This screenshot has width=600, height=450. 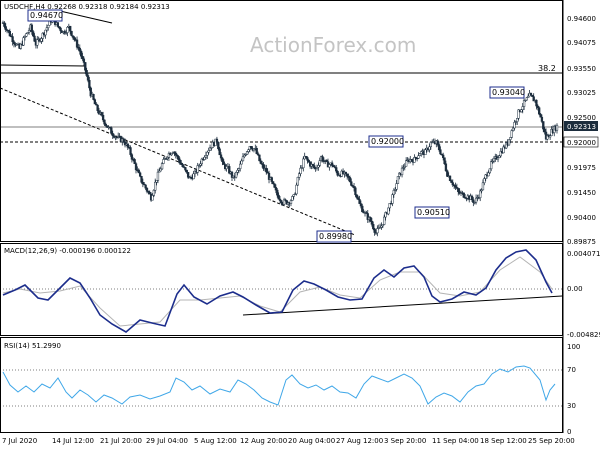 I want to click on level-label-text: 0.90510, so click(x=433, y=212).